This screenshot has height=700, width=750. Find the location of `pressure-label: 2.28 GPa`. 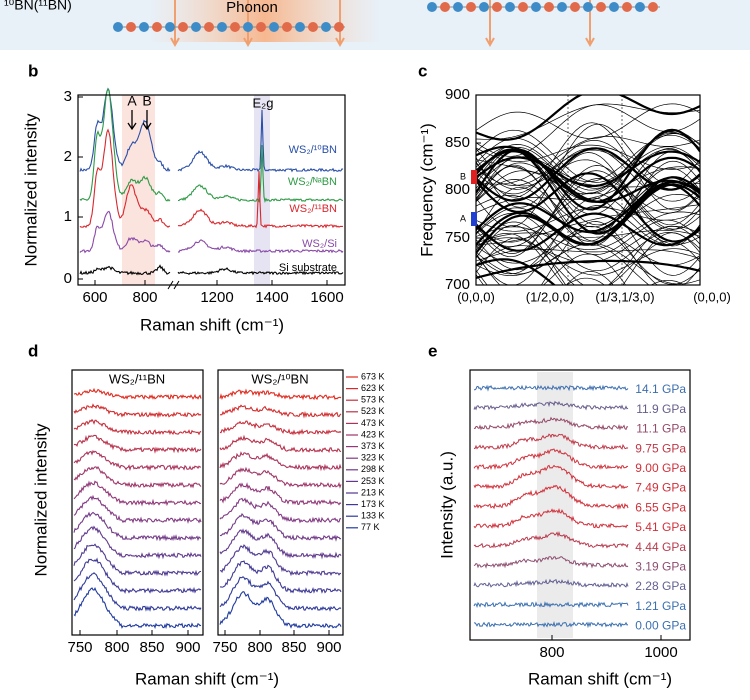

pressure-label: 2.28 GPa is located at coordinates (660, 586).